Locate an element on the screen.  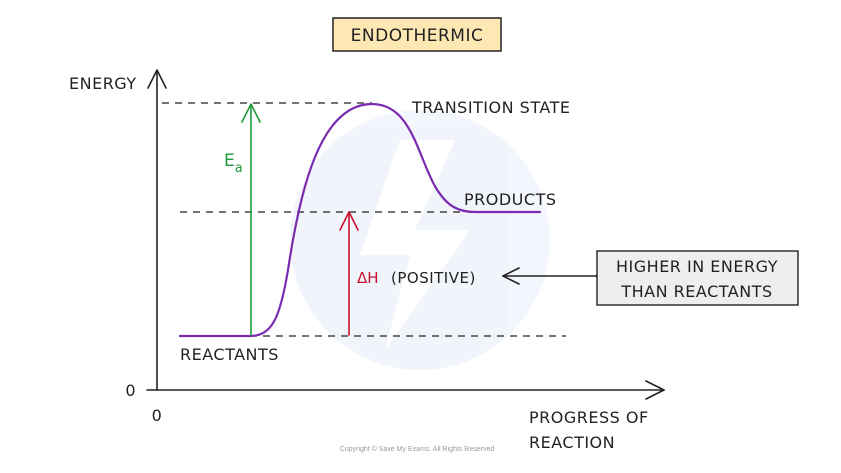
callout-line-1: HIGHER IN ENERGY is located at coordinates (697, 266).